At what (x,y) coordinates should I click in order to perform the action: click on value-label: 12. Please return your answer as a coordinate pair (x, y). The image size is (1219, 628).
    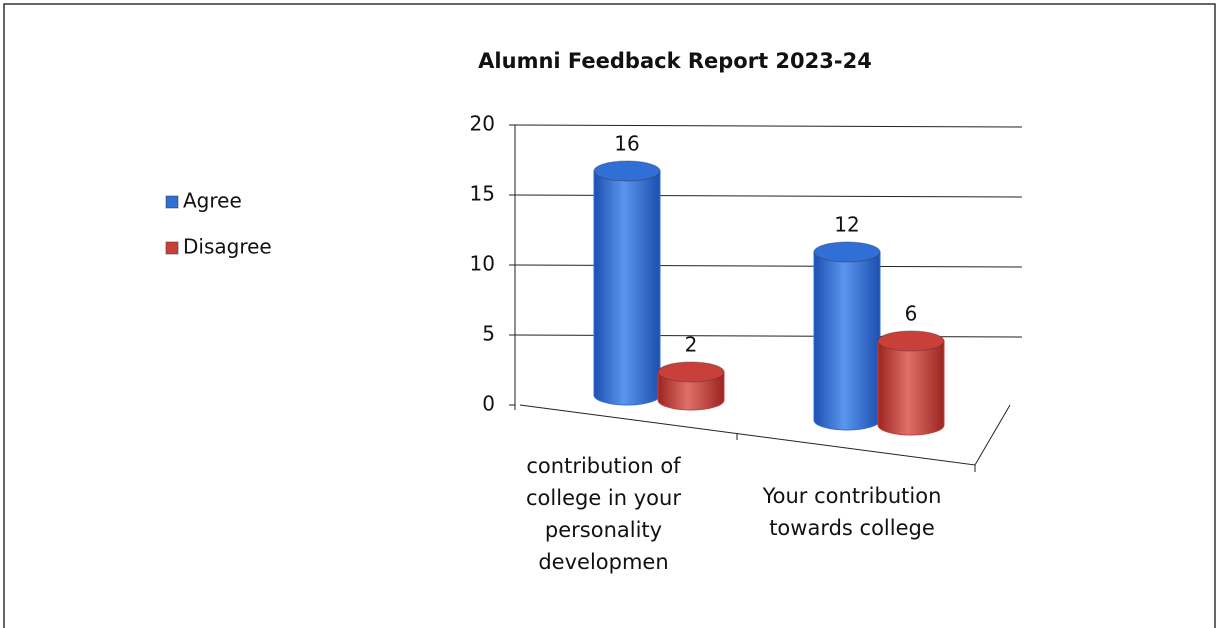
    Looking at the image, I should click on (846, 225).